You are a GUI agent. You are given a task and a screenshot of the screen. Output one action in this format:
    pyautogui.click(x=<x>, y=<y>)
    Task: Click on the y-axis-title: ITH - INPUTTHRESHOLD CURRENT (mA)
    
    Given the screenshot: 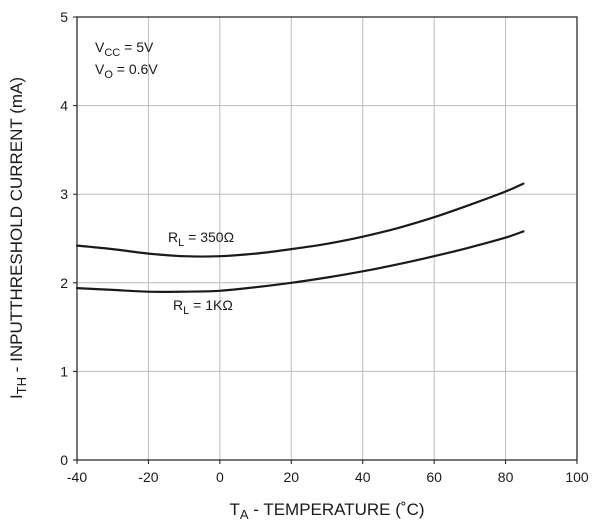 What is the action you would take?
    pyautogui.click(x=18, y=238)
    